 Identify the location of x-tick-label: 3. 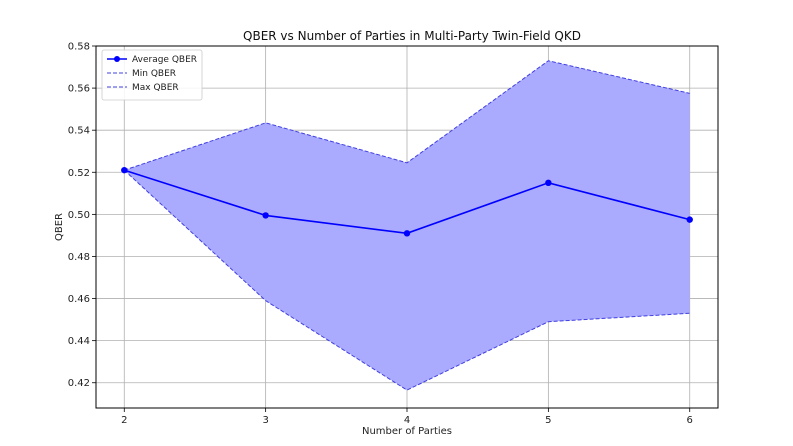
(265, 420).